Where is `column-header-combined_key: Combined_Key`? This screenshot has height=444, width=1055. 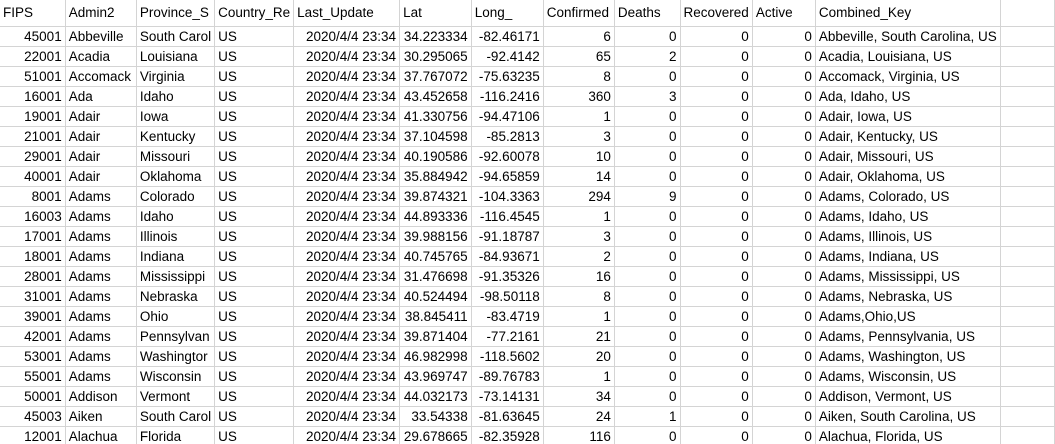 column-header-combined_key: Combined_Key is located at coordinates (908, 13).